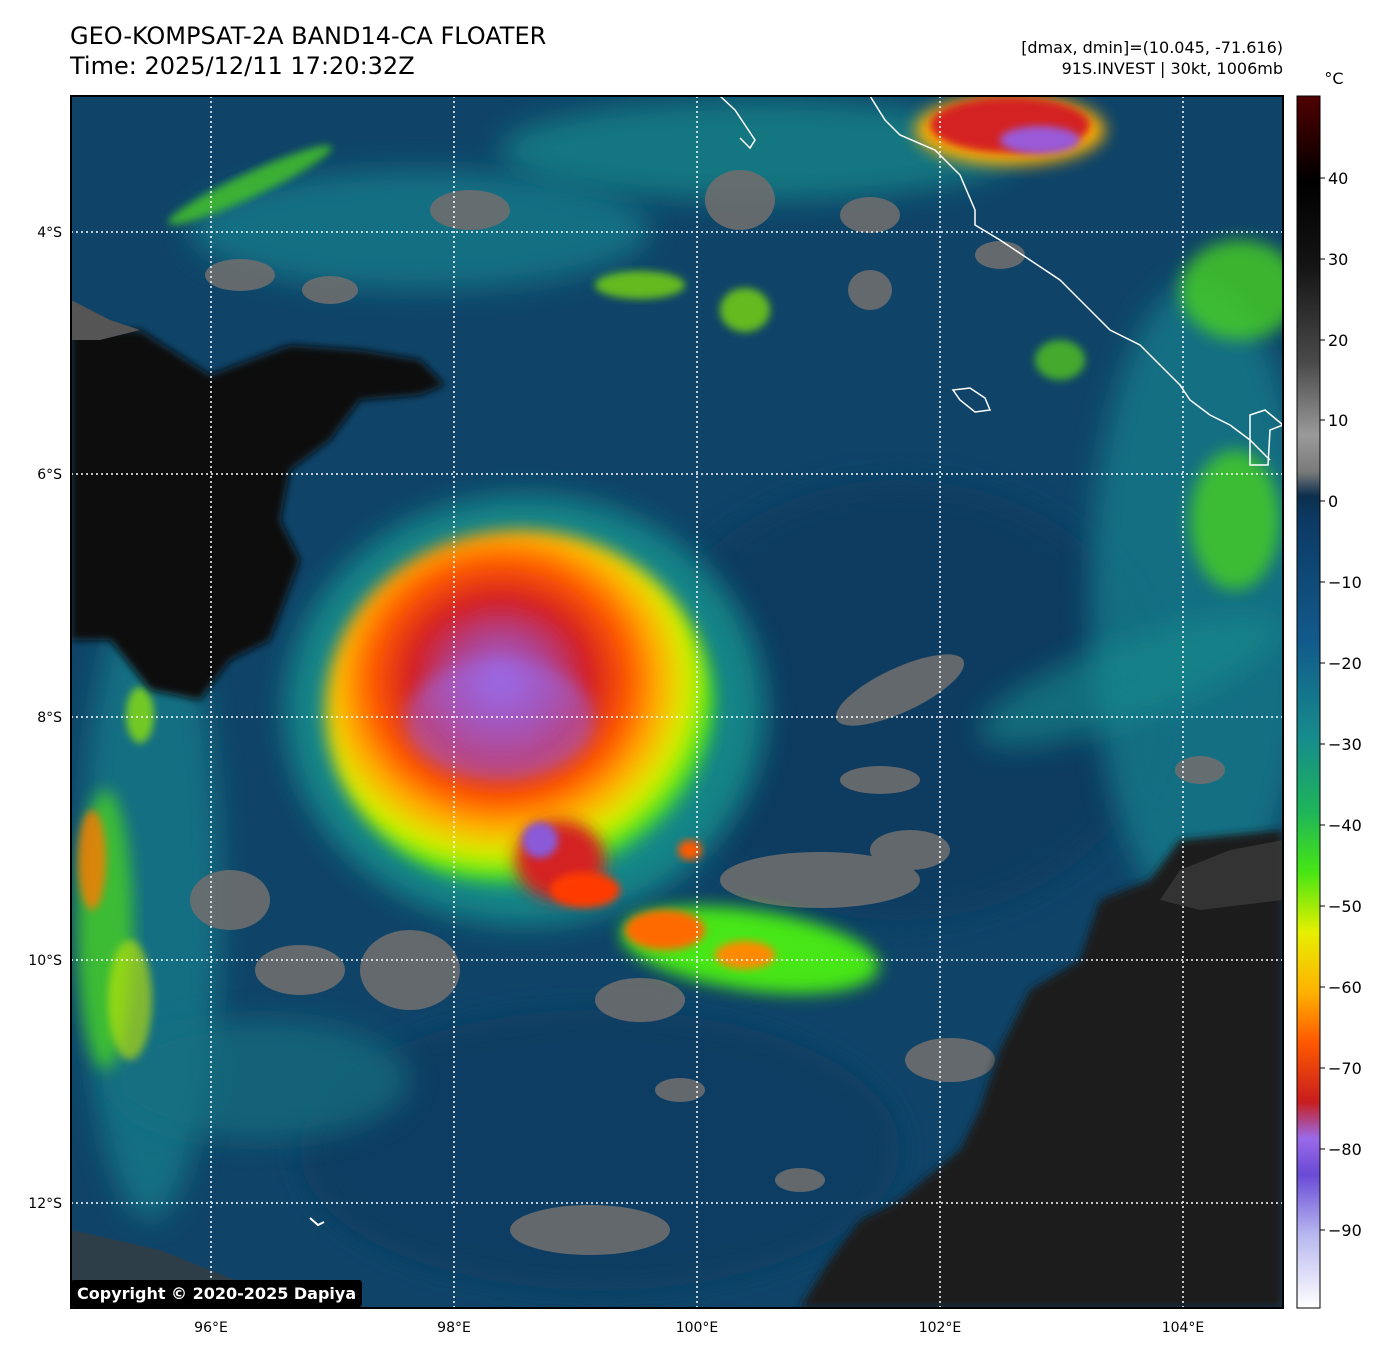  Describe the element at coordinates (1152, 47) in the screenshot. I see `data-range-text: [dmax, dmin]=(10.045, -71.616)` at that location.